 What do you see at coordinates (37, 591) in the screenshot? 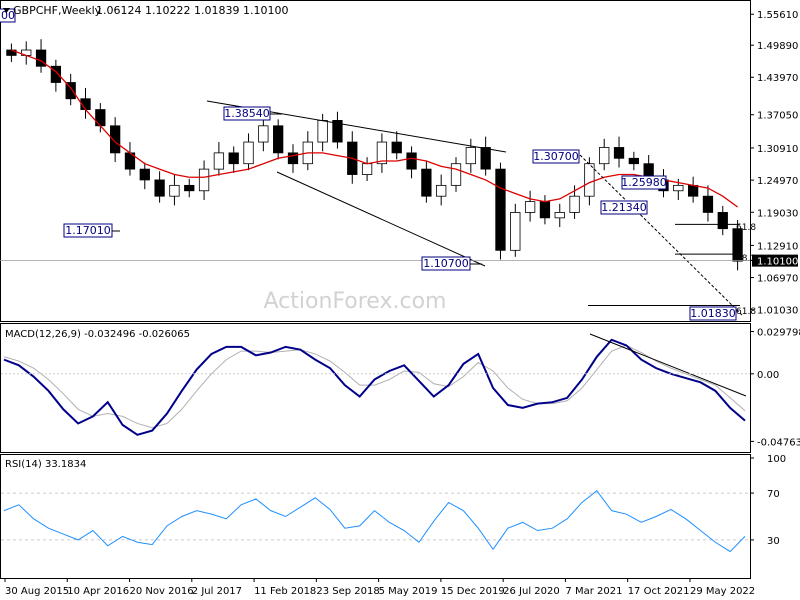
I see `time-axis-label: 30 Aug 2015` at bounding box center [37, 591].